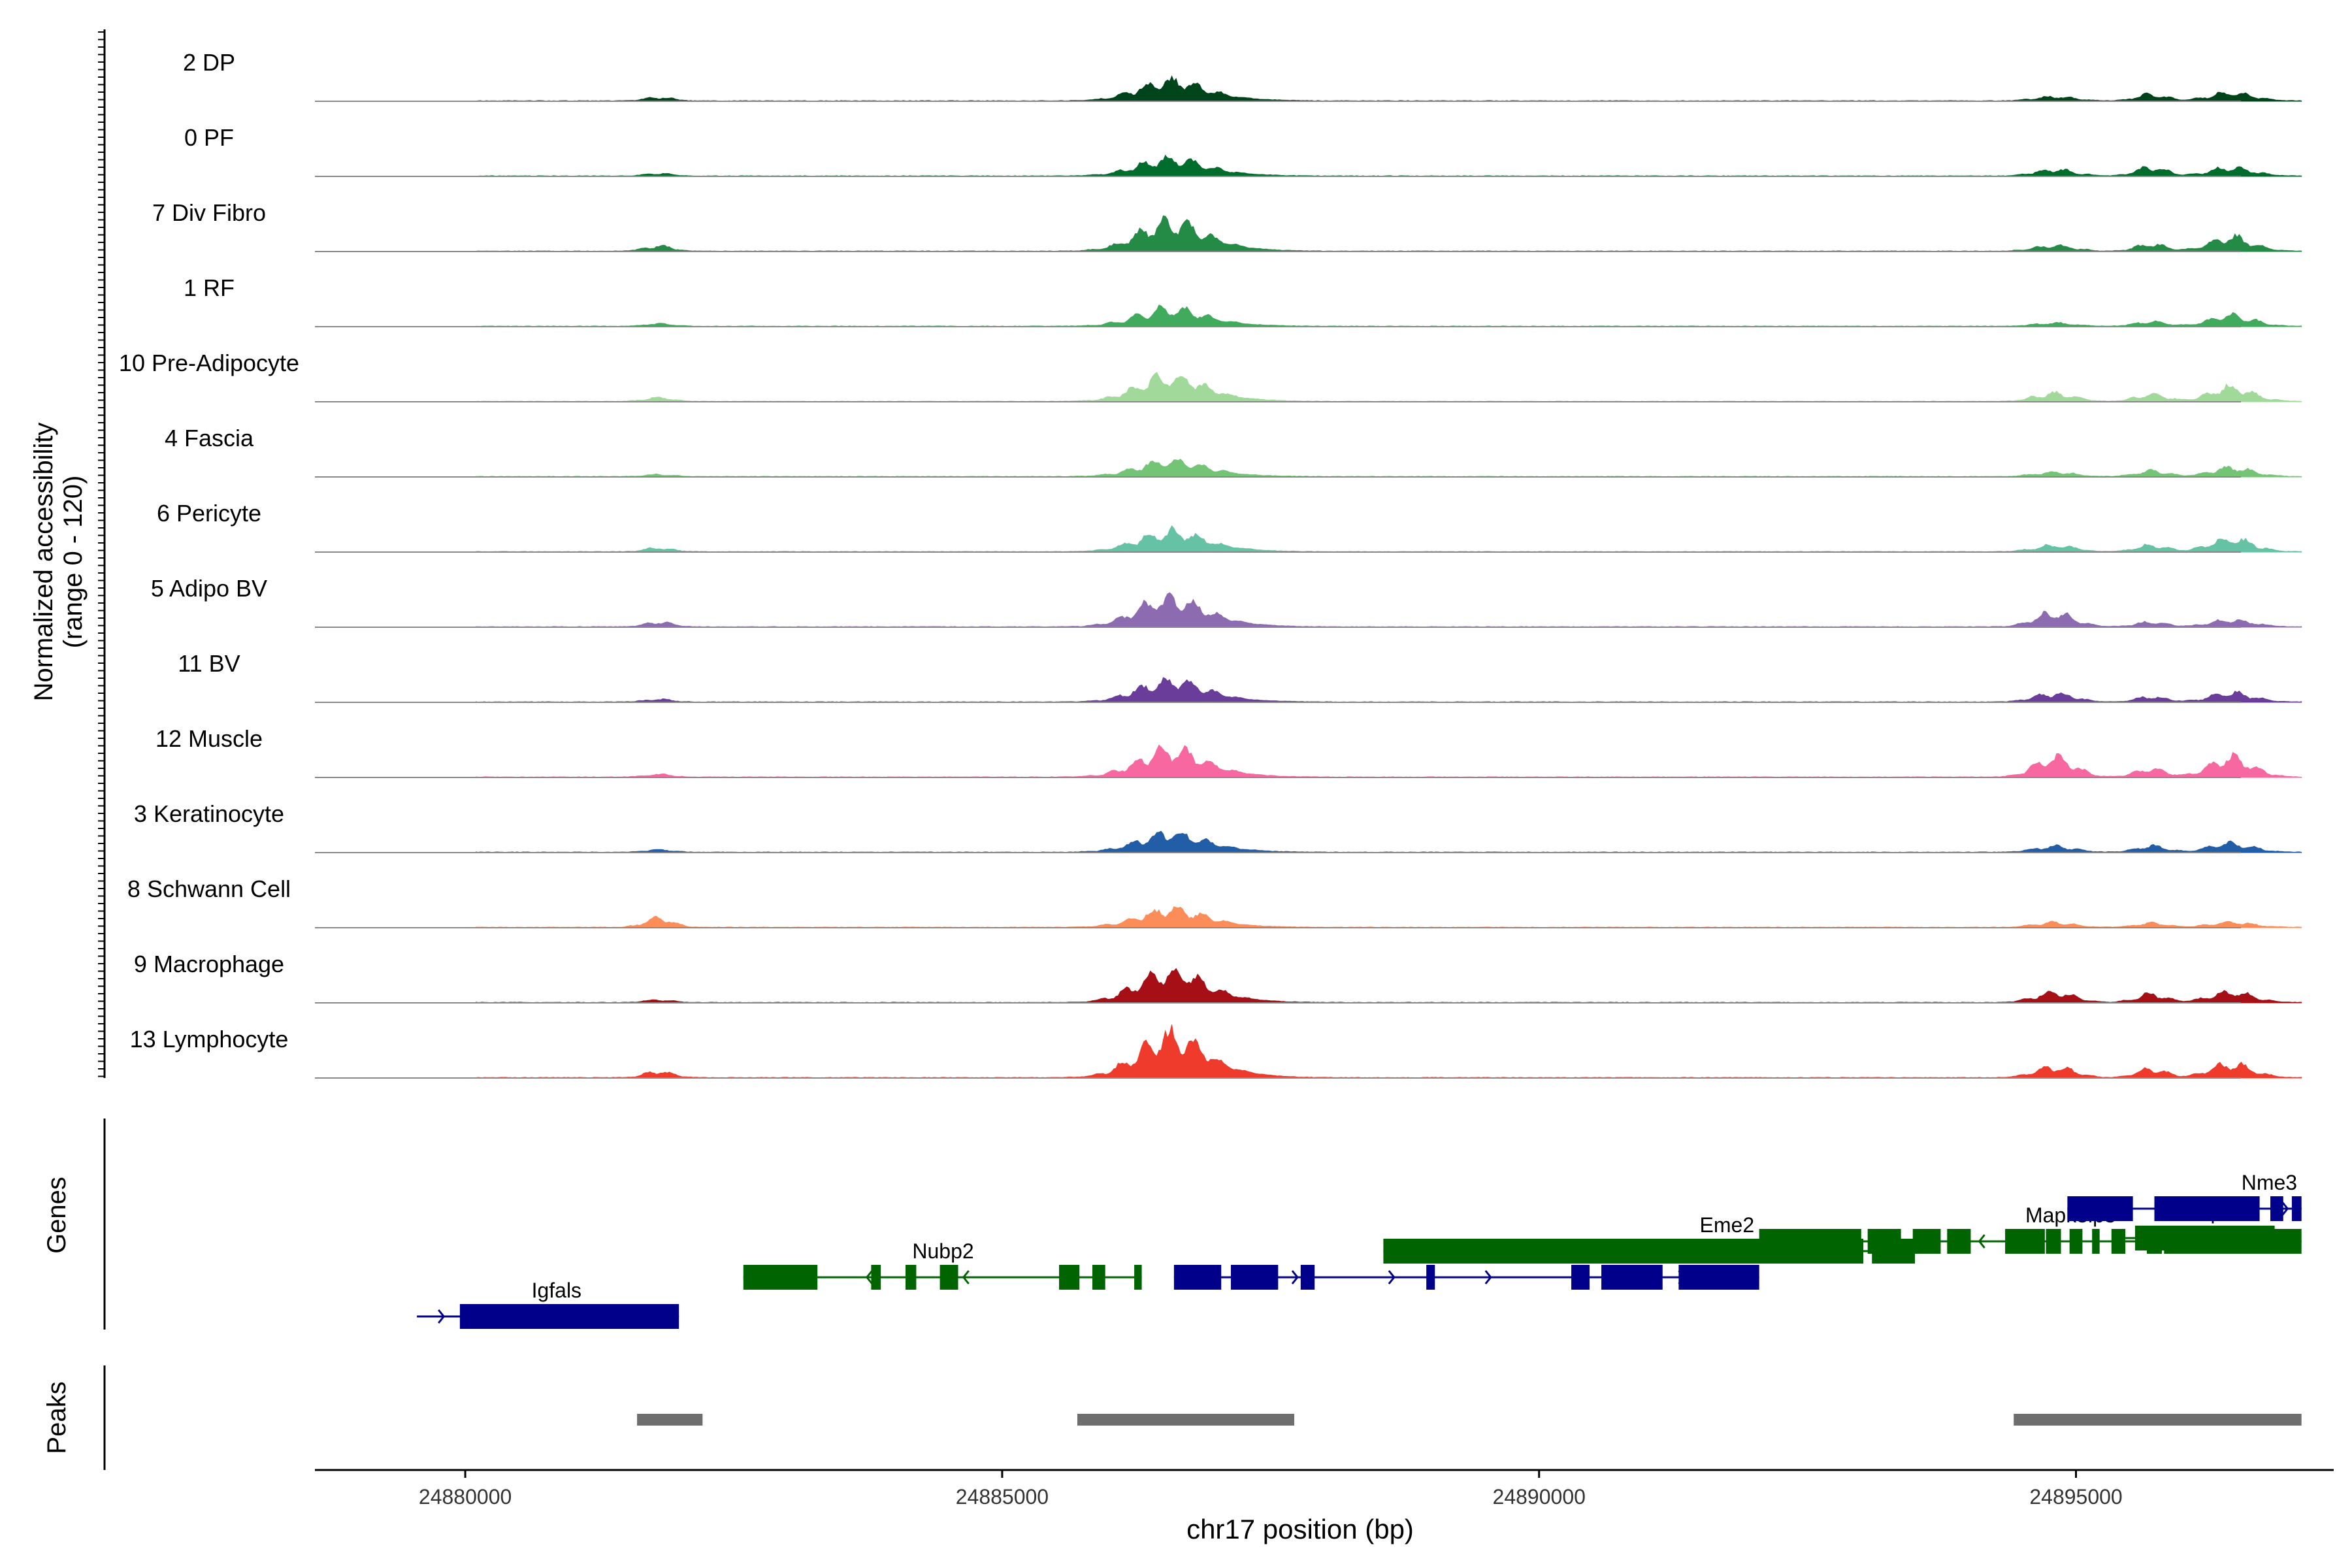  What do you see at coordinates (1300, 1529) in the screenshot?
I see `x-axis-title: chr17 position (bp)` at bounding box center [1300, 1529].